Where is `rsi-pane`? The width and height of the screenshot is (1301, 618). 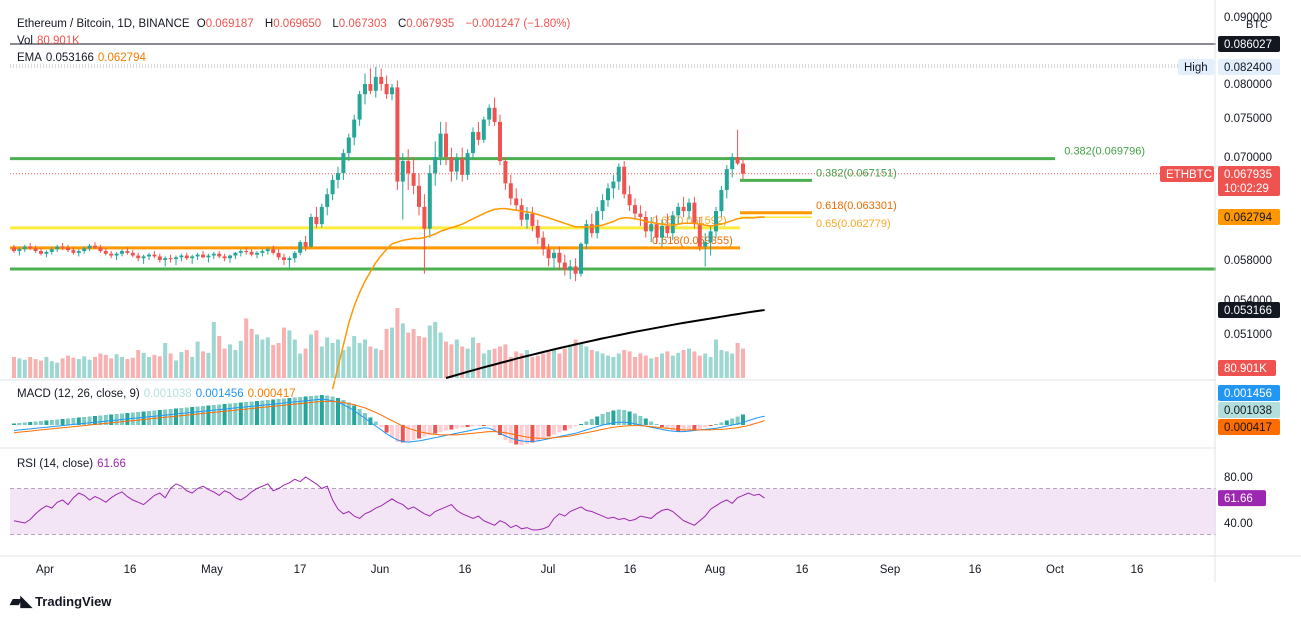
rsi-pane is located at coordinates (613, 505).